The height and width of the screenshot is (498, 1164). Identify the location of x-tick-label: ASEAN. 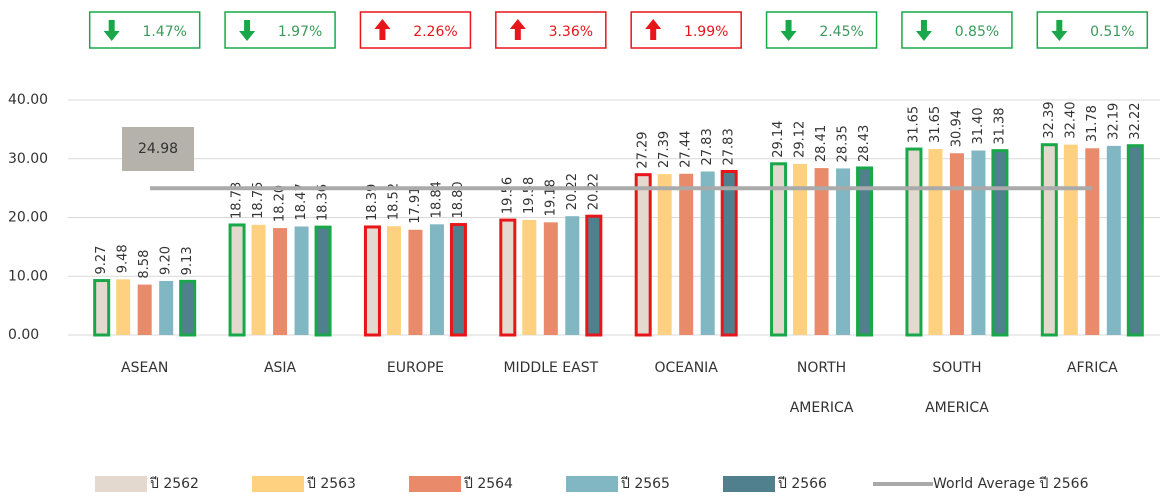
(144, 368).